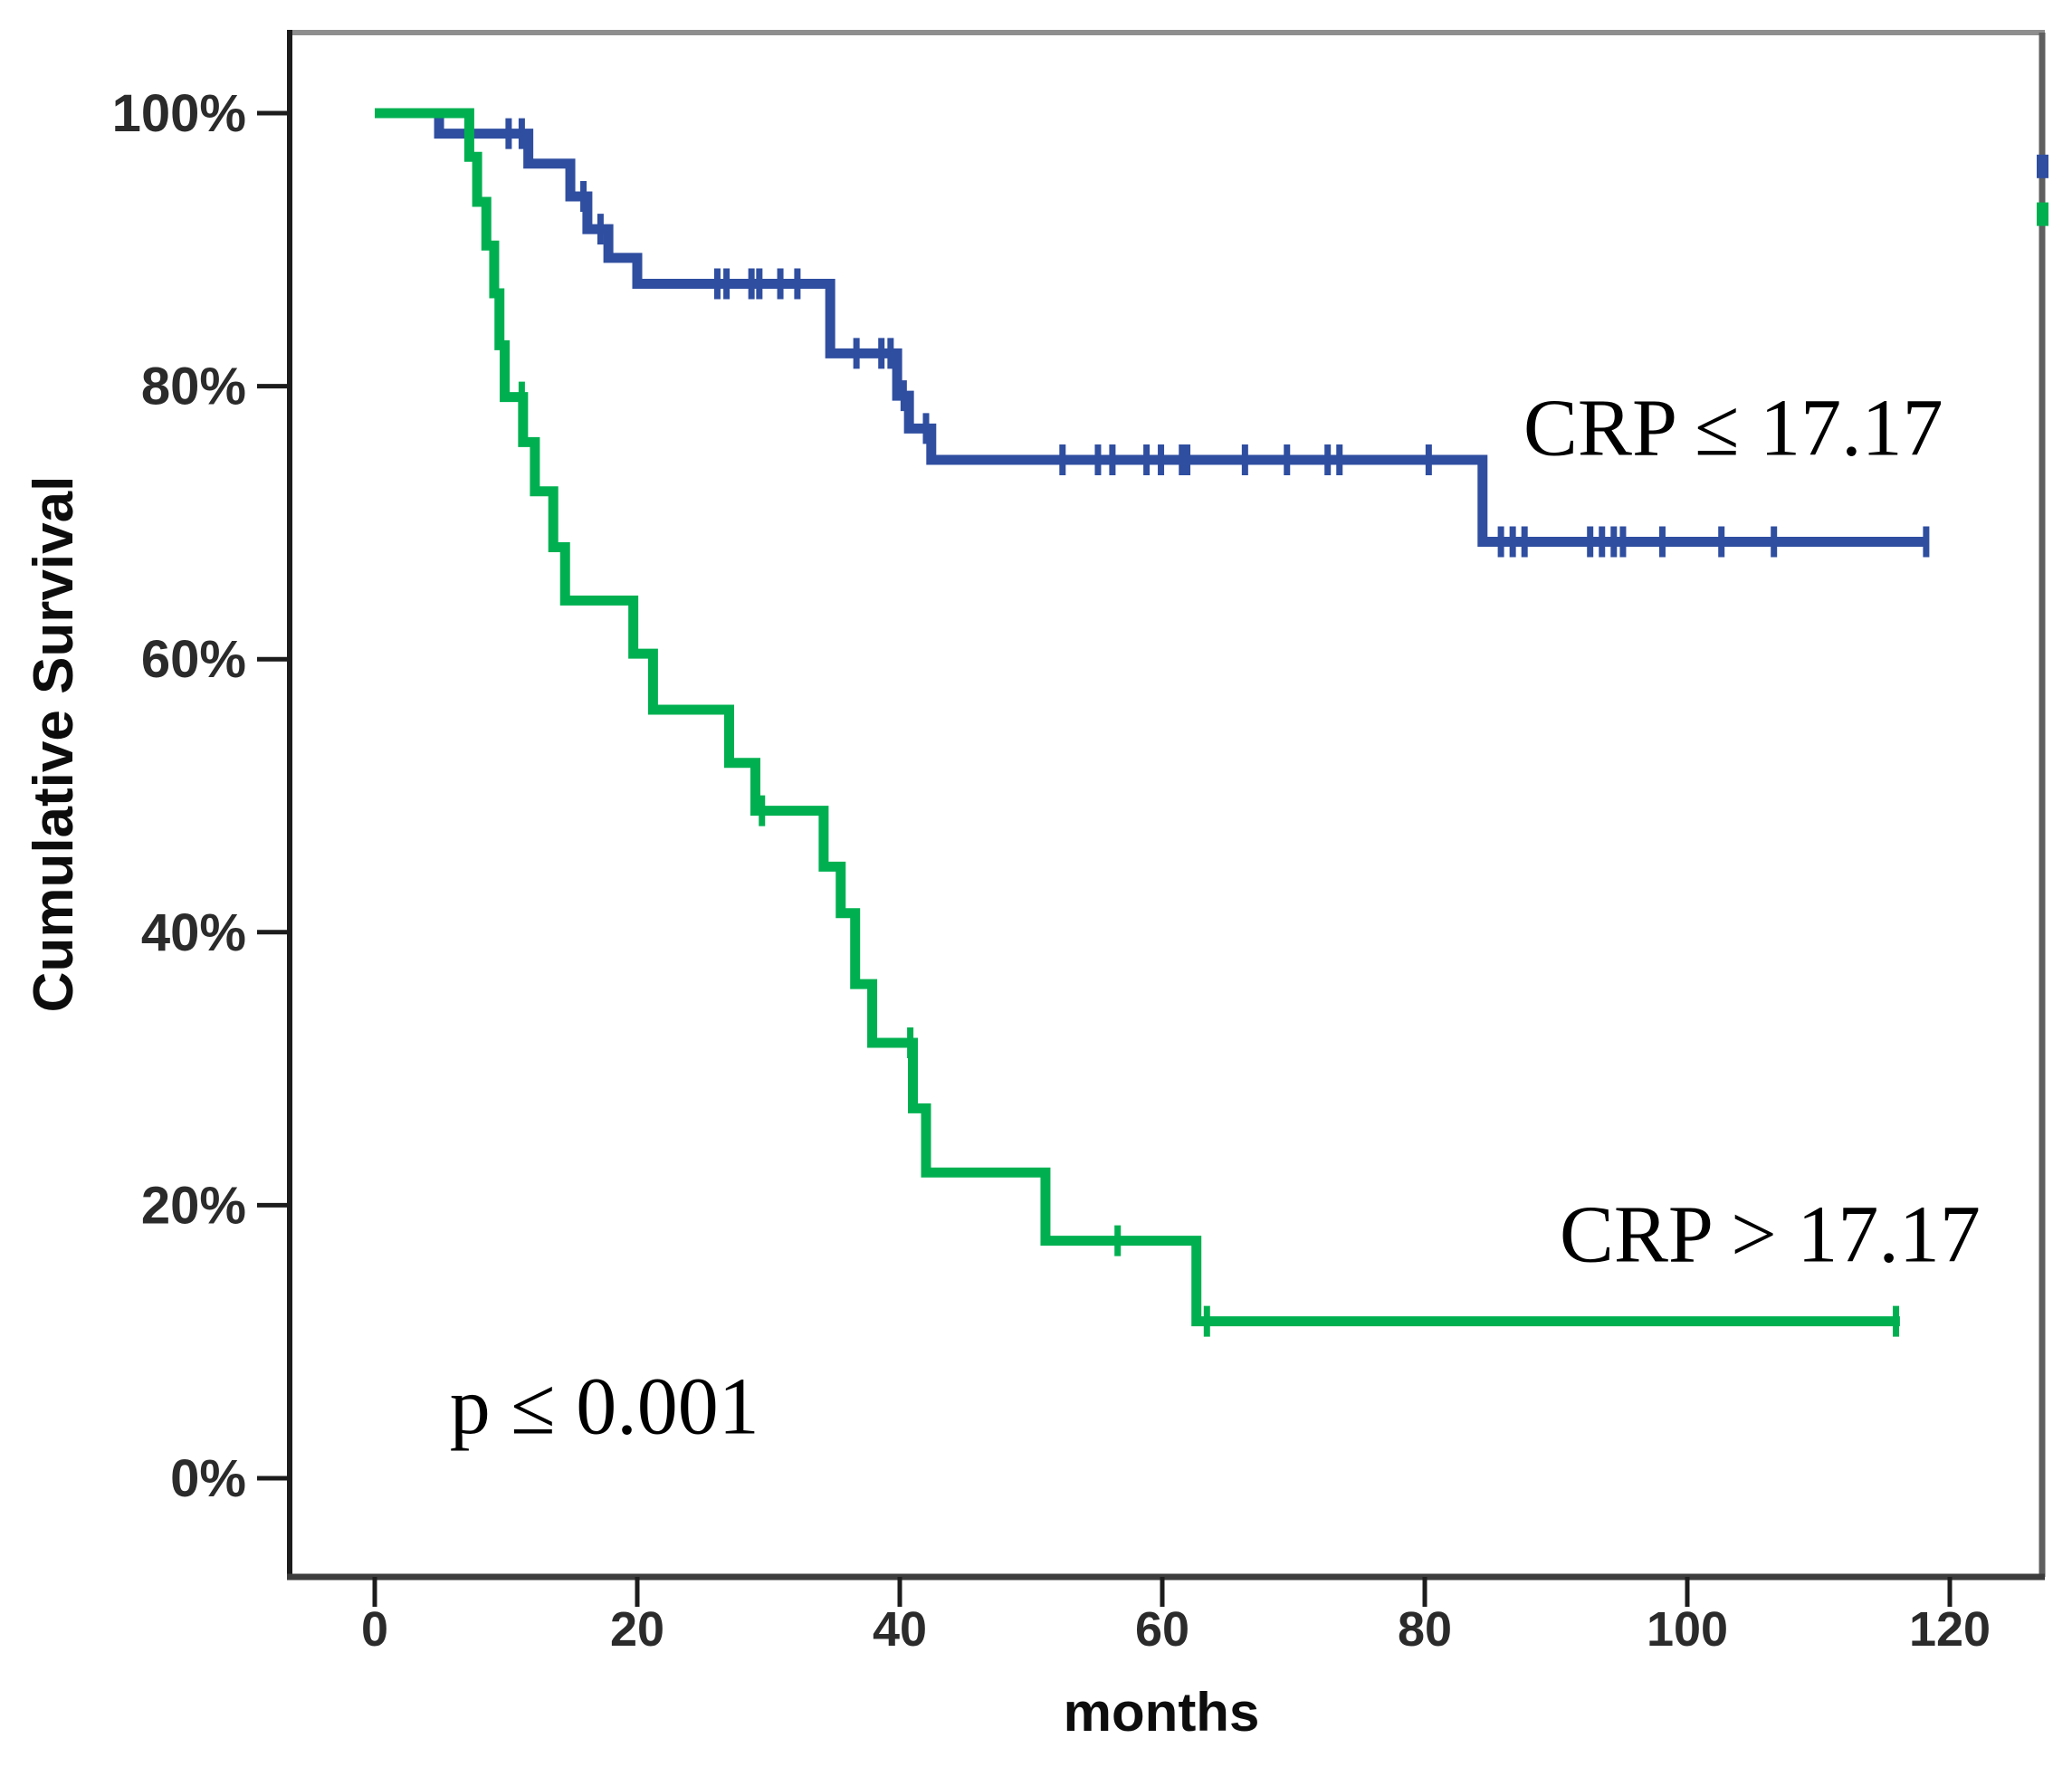  I want to click on y-axis-title: Cumulative Survival, so click(54, 744).